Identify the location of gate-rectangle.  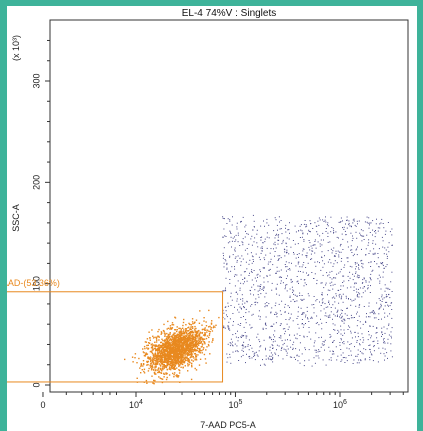
(115, 337).